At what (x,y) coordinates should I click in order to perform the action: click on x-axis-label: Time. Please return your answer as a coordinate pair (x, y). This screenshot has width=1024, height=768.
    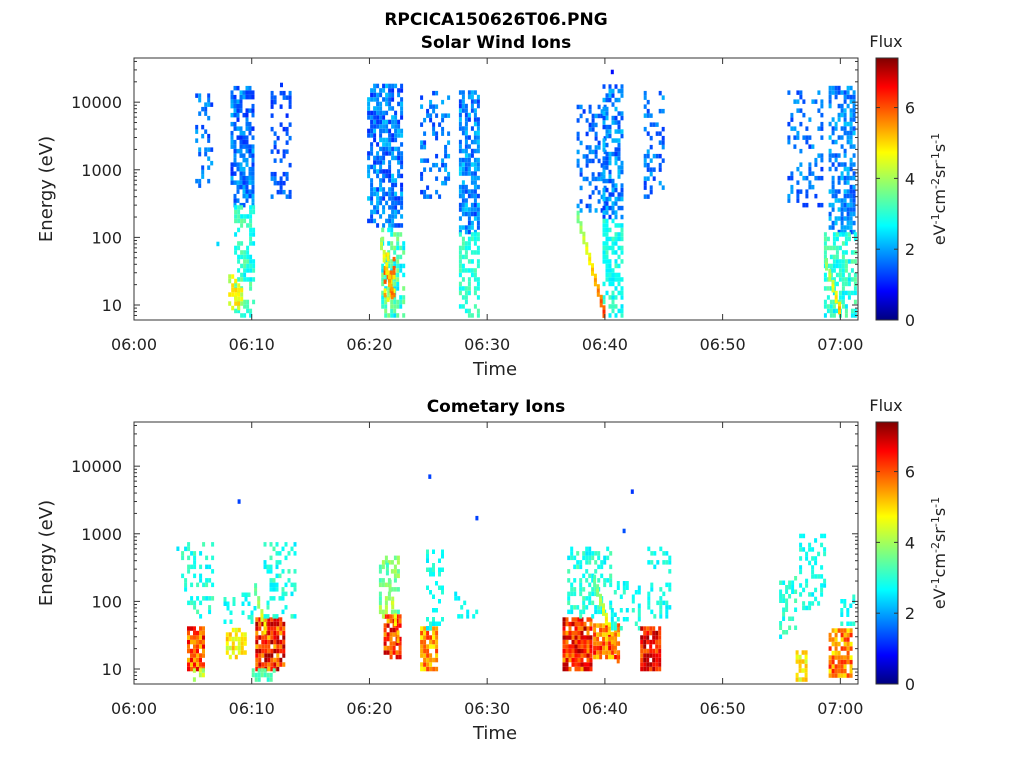
    Looking at the image, I should click on (494, 369).